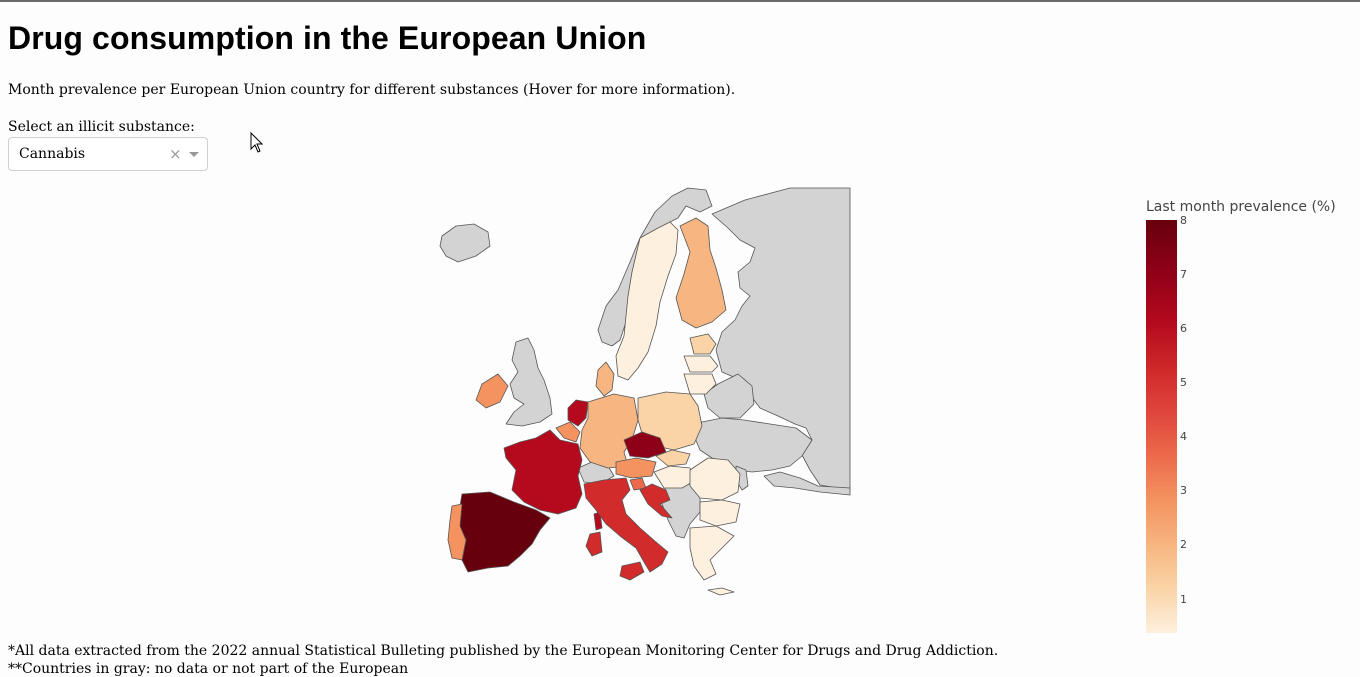 Image resolution: width=1360 pixels, height=677 pixels. I want to click on chevron-down-icon, so click(194, 154).